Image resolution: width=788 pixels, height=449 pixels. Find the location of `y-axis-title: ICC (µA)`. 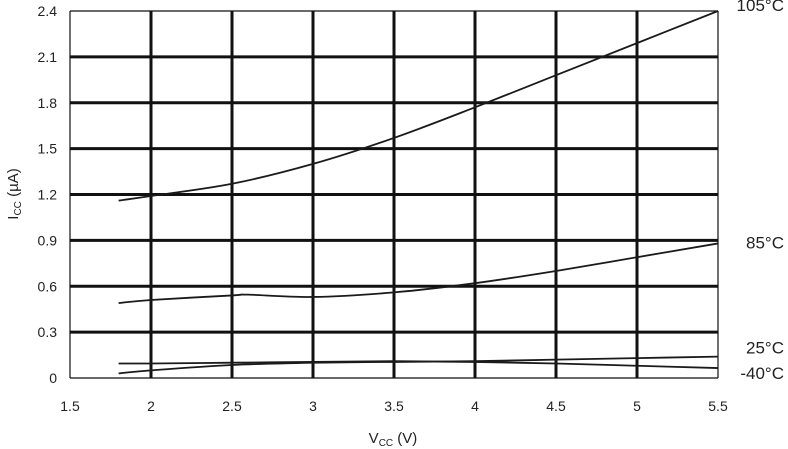

y-axis-title: ICC (µA) is located at coordinates (14, 193).